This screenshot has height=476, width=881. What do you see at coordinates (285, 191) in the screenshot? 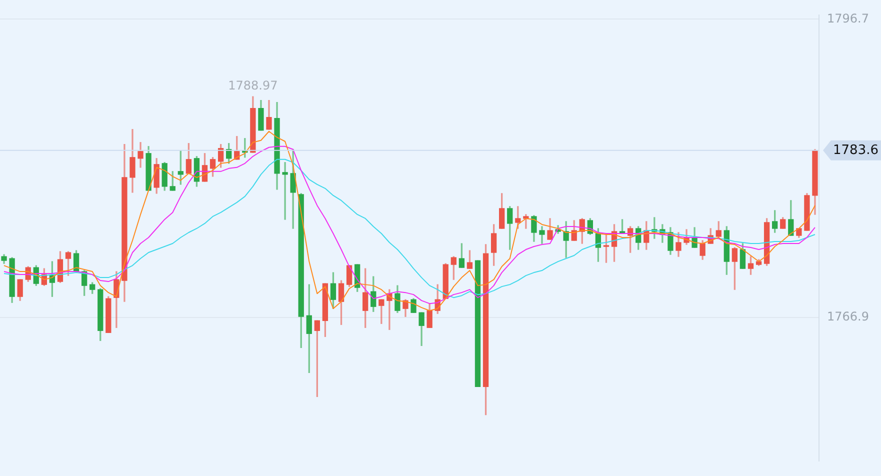
I see `candlestick` at bounding box center [285, 191].